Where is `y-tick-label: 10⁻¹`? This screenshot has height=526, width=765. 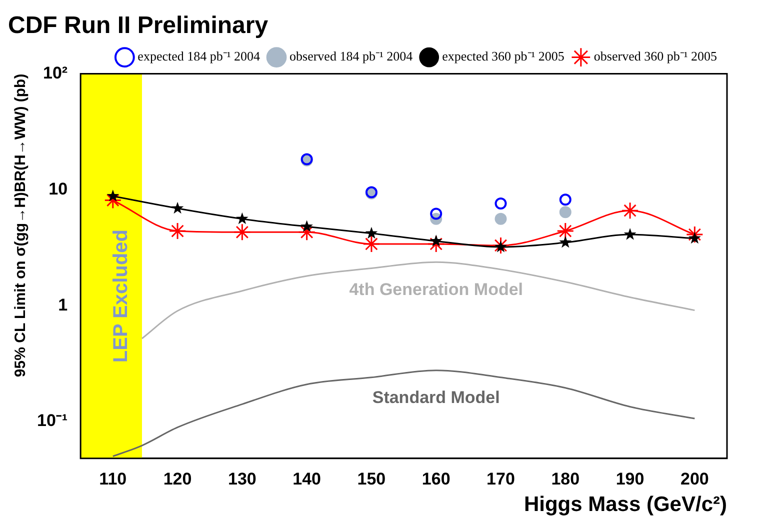
y-tick-label: 10⁻¹ is located at coordinates (52, 420).